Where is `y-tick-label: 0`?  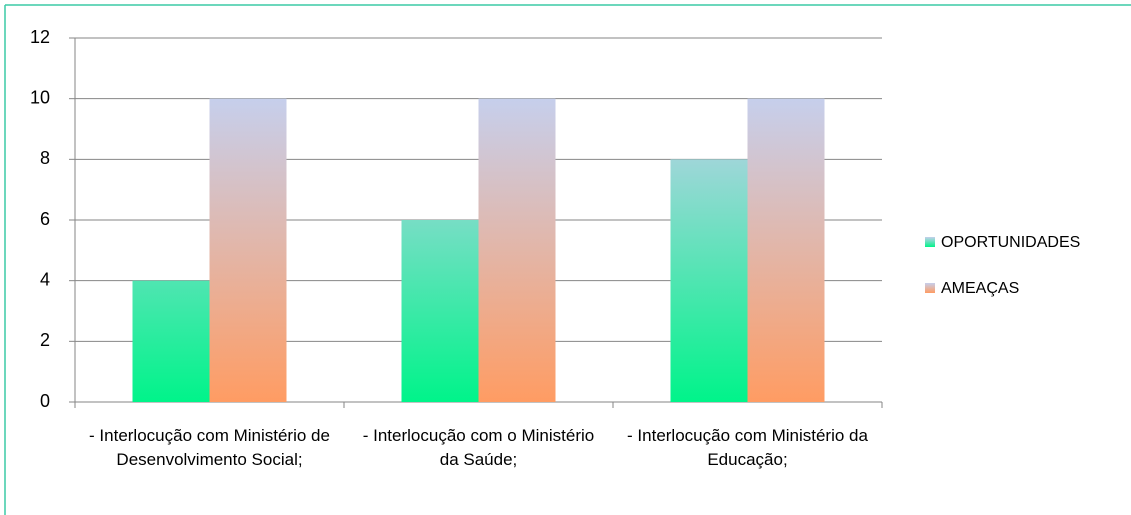
y-tick-label: 0 is located at coordinates (45, 401).